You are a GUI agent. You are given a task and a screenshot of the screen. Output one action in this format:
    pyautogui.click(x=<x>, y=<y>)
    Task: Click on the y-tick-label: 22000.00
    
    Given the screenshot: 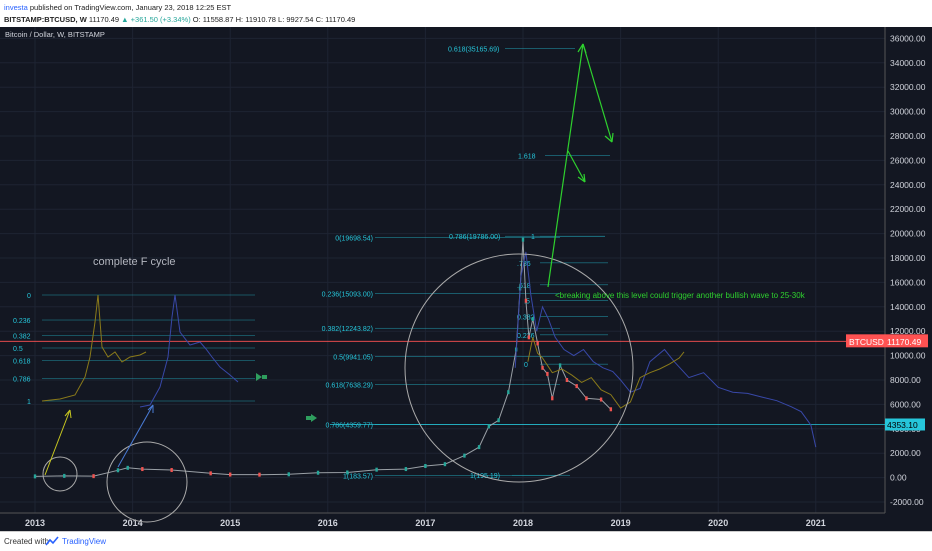 What is the action you would take?
    pyautogui.click(x=908, y=209)
    